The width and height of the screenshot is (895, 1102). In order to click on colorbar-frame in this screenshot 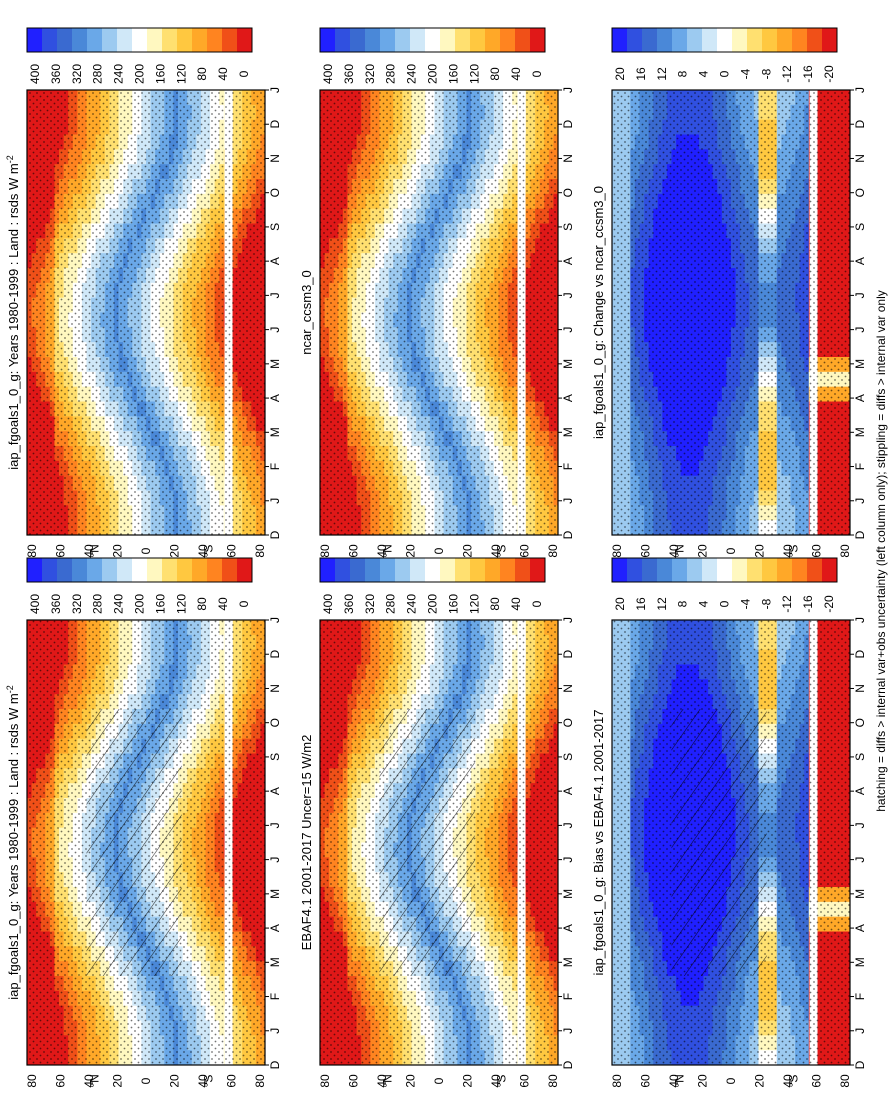, I will do `click(139, 40)`.